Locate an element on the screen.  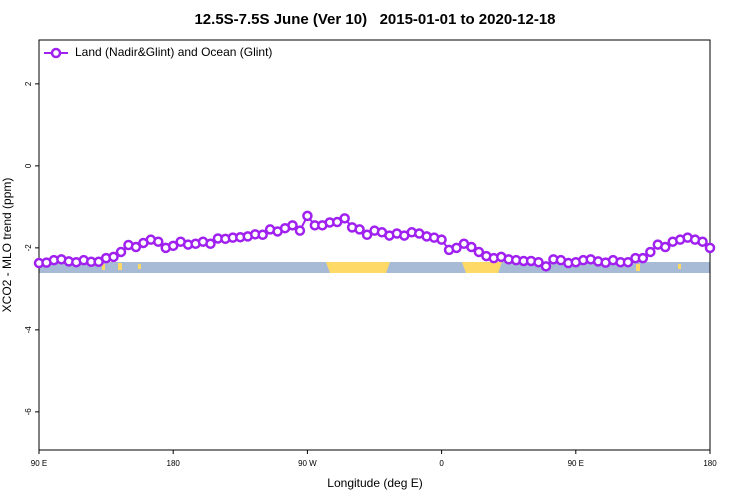
y-tick-label: -2 is located at coordinates (28, 248).